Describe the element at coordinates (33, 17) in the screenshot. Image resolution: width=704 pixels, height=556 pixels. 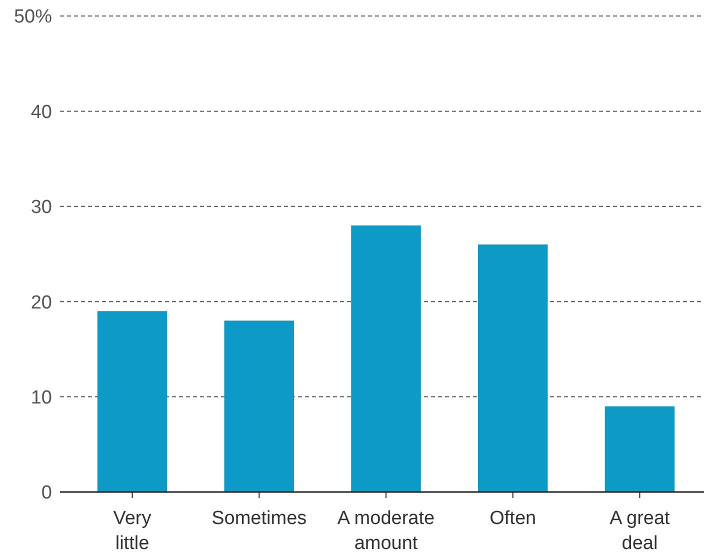
I see `y-tick-label: 50%` at that location.